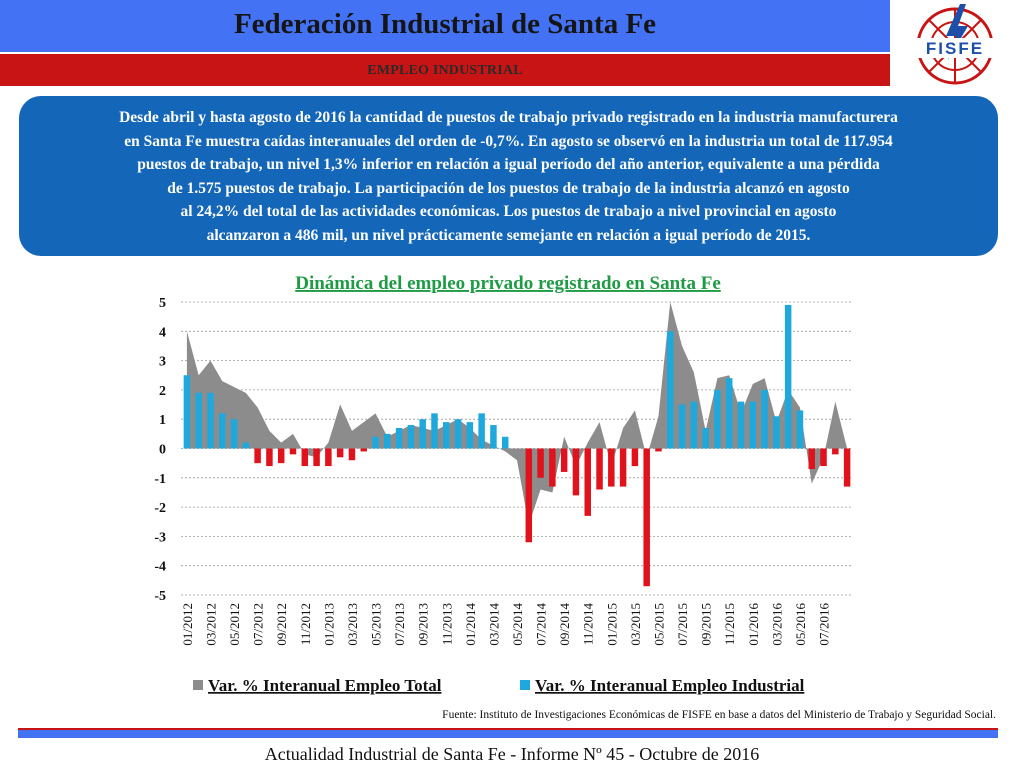 This screenshot has width=1024, height=768. Describe the element at coordinates (445, 26) in the screenshot. I see `header-band` at that location.